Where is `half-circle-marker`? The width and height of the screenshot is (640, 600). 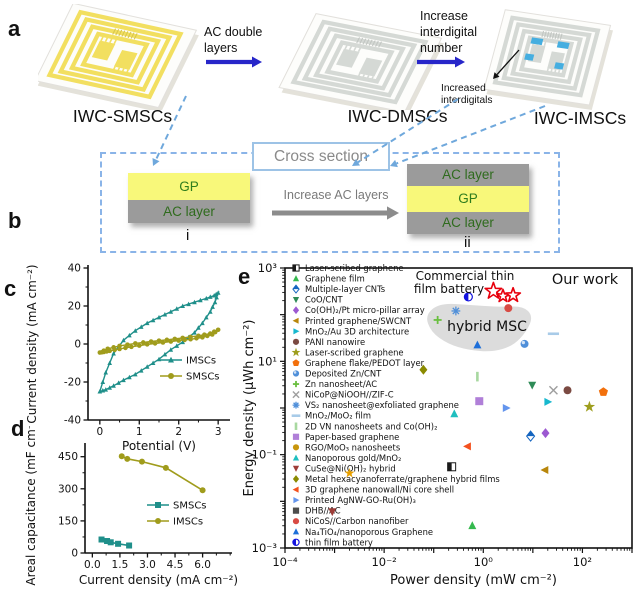 half-circle-marker is located at coordinates (296, 542).